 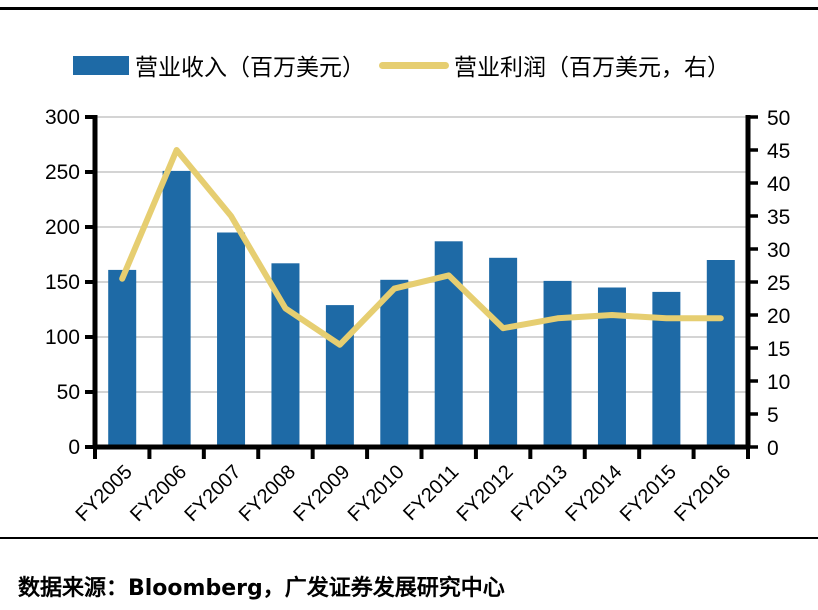 What do you see at coordinates (773, 448) in the screenshot?
I see `right-axis-label: 0` at bounding box center [773, 448].